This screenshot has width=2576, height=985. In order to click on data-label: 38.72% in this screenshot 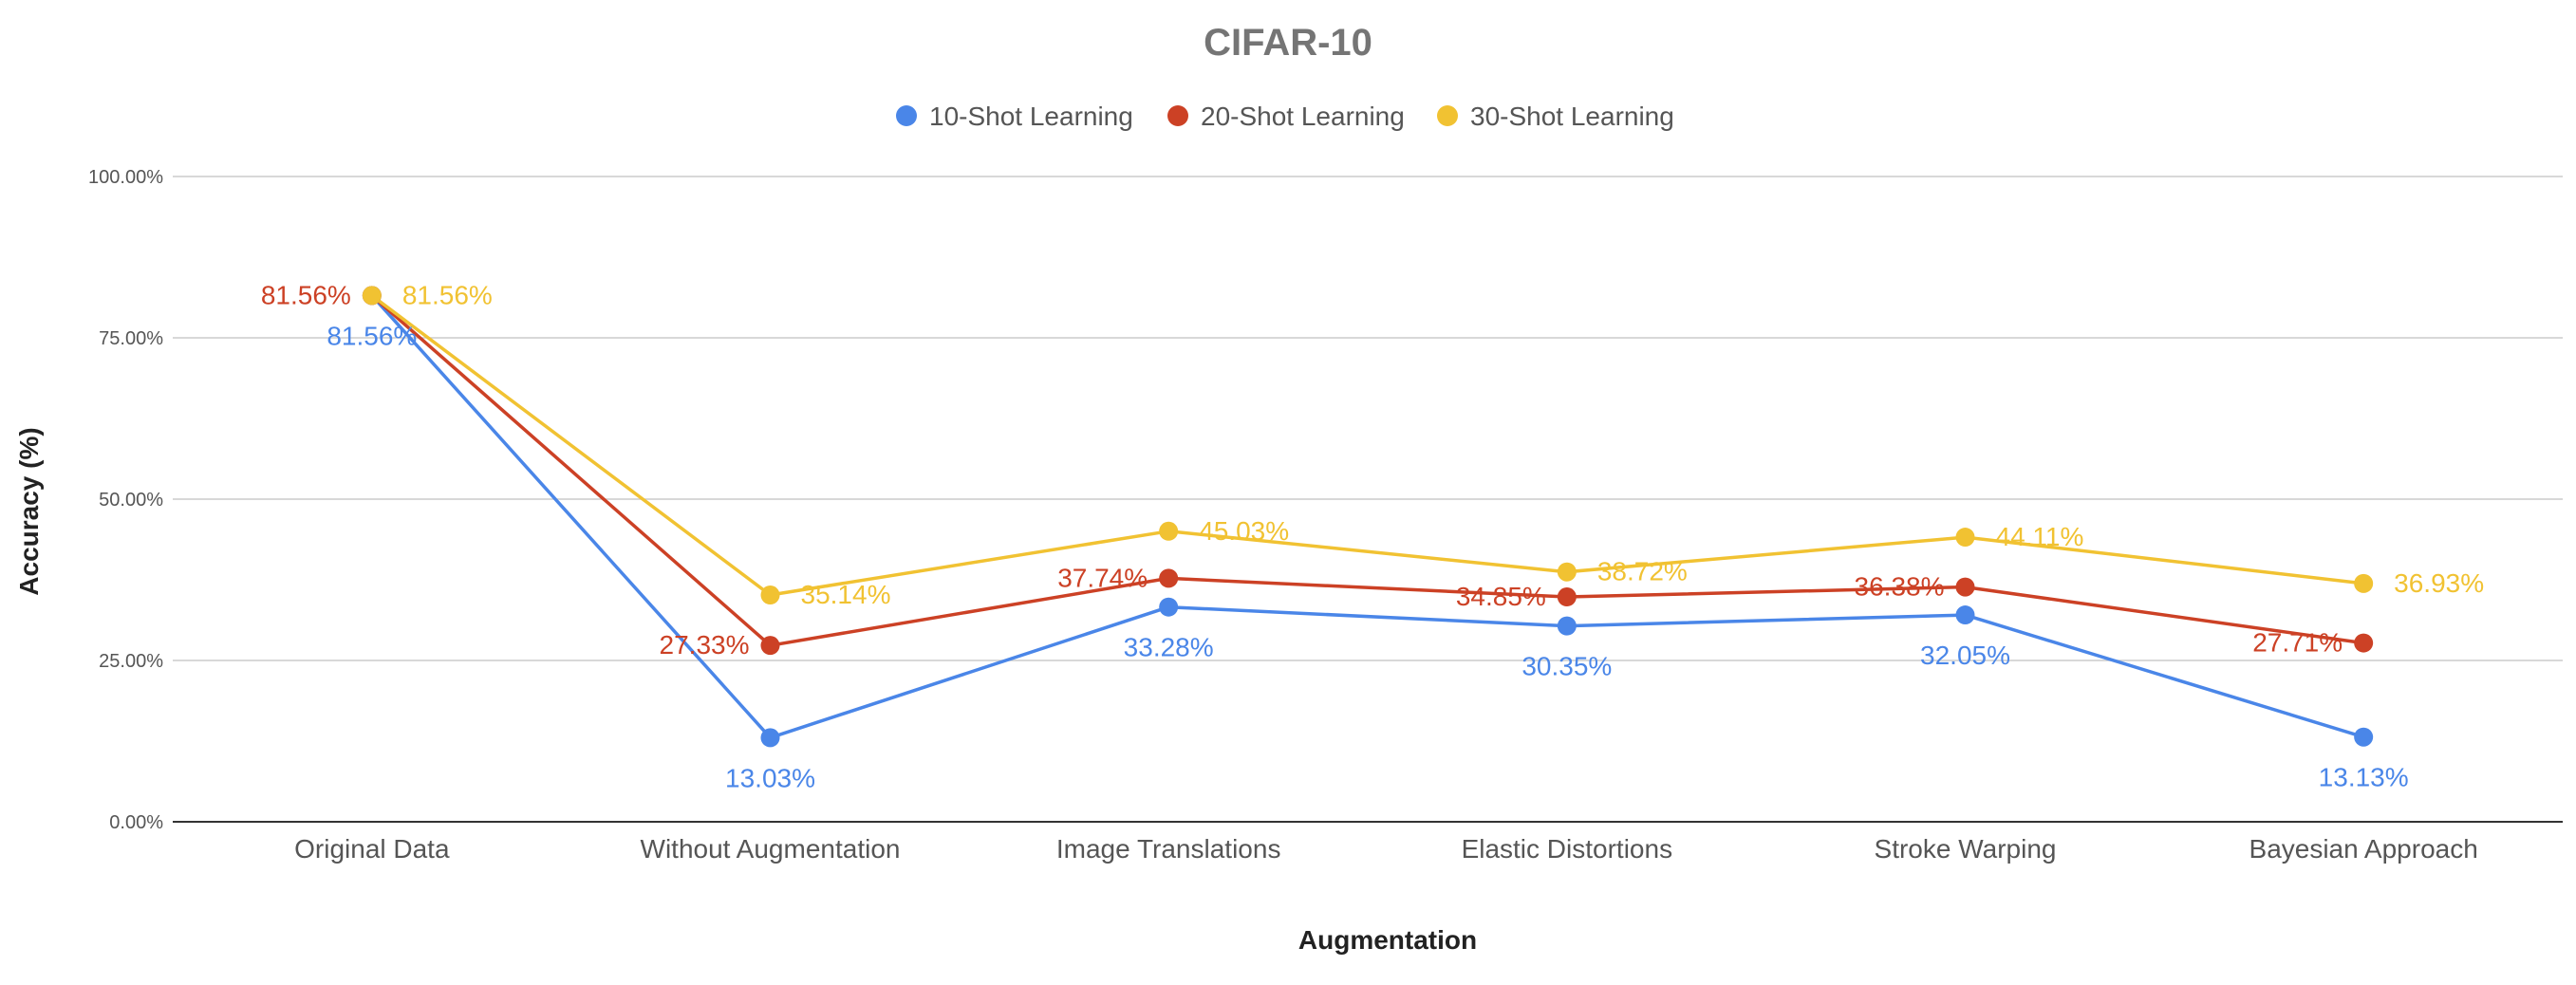, I will do `click(1643, 571)`.